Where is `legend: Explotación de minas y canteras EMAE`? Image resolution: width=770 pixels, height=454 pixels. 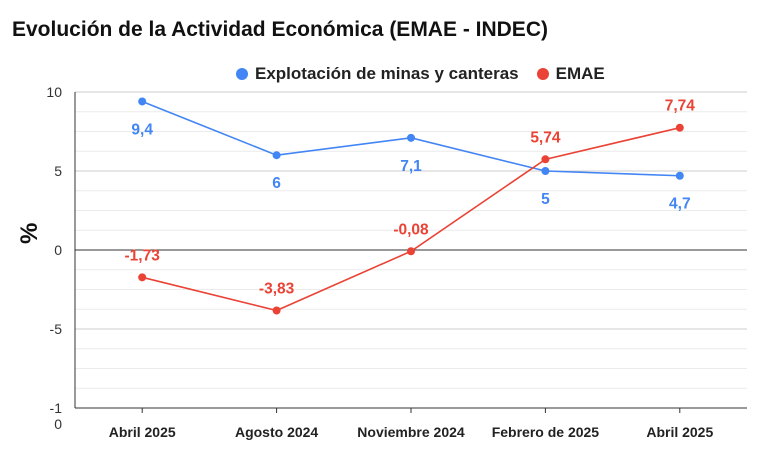
legend: Explotación de minas y canteras EMAE is located at coordinates (429, 74).